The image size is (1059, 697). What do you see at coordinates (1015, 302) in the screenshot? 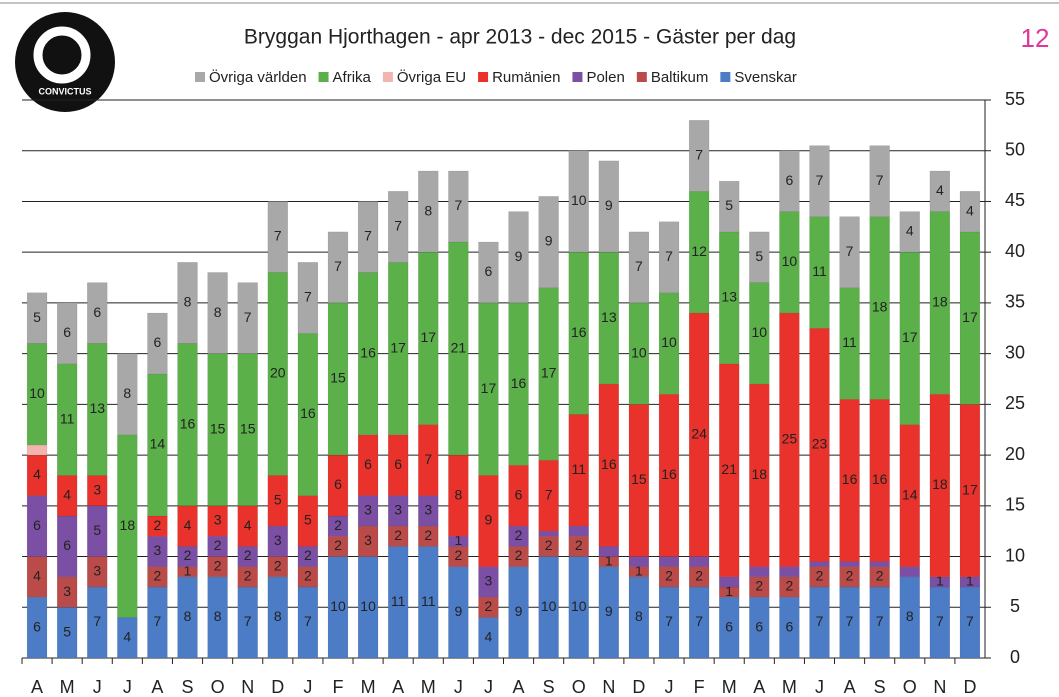
I see `y-tick-label: 35` at bounding box center [1015, 302].